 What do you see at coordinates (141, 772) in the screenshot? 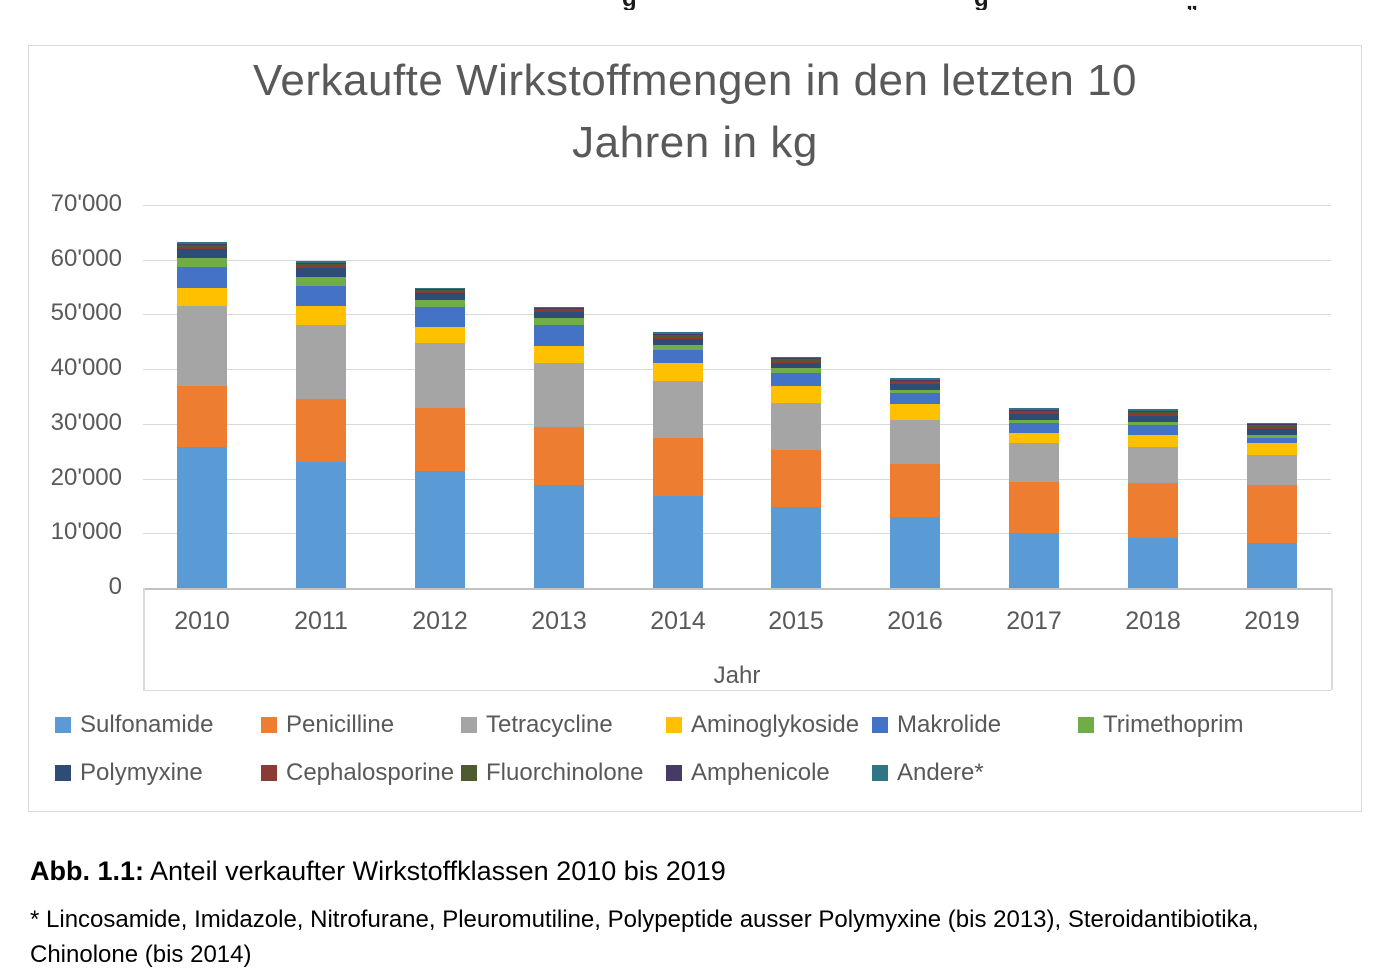
I see `legend-label-polymyxine: Polymyxine` at bounding box center [141, 772].